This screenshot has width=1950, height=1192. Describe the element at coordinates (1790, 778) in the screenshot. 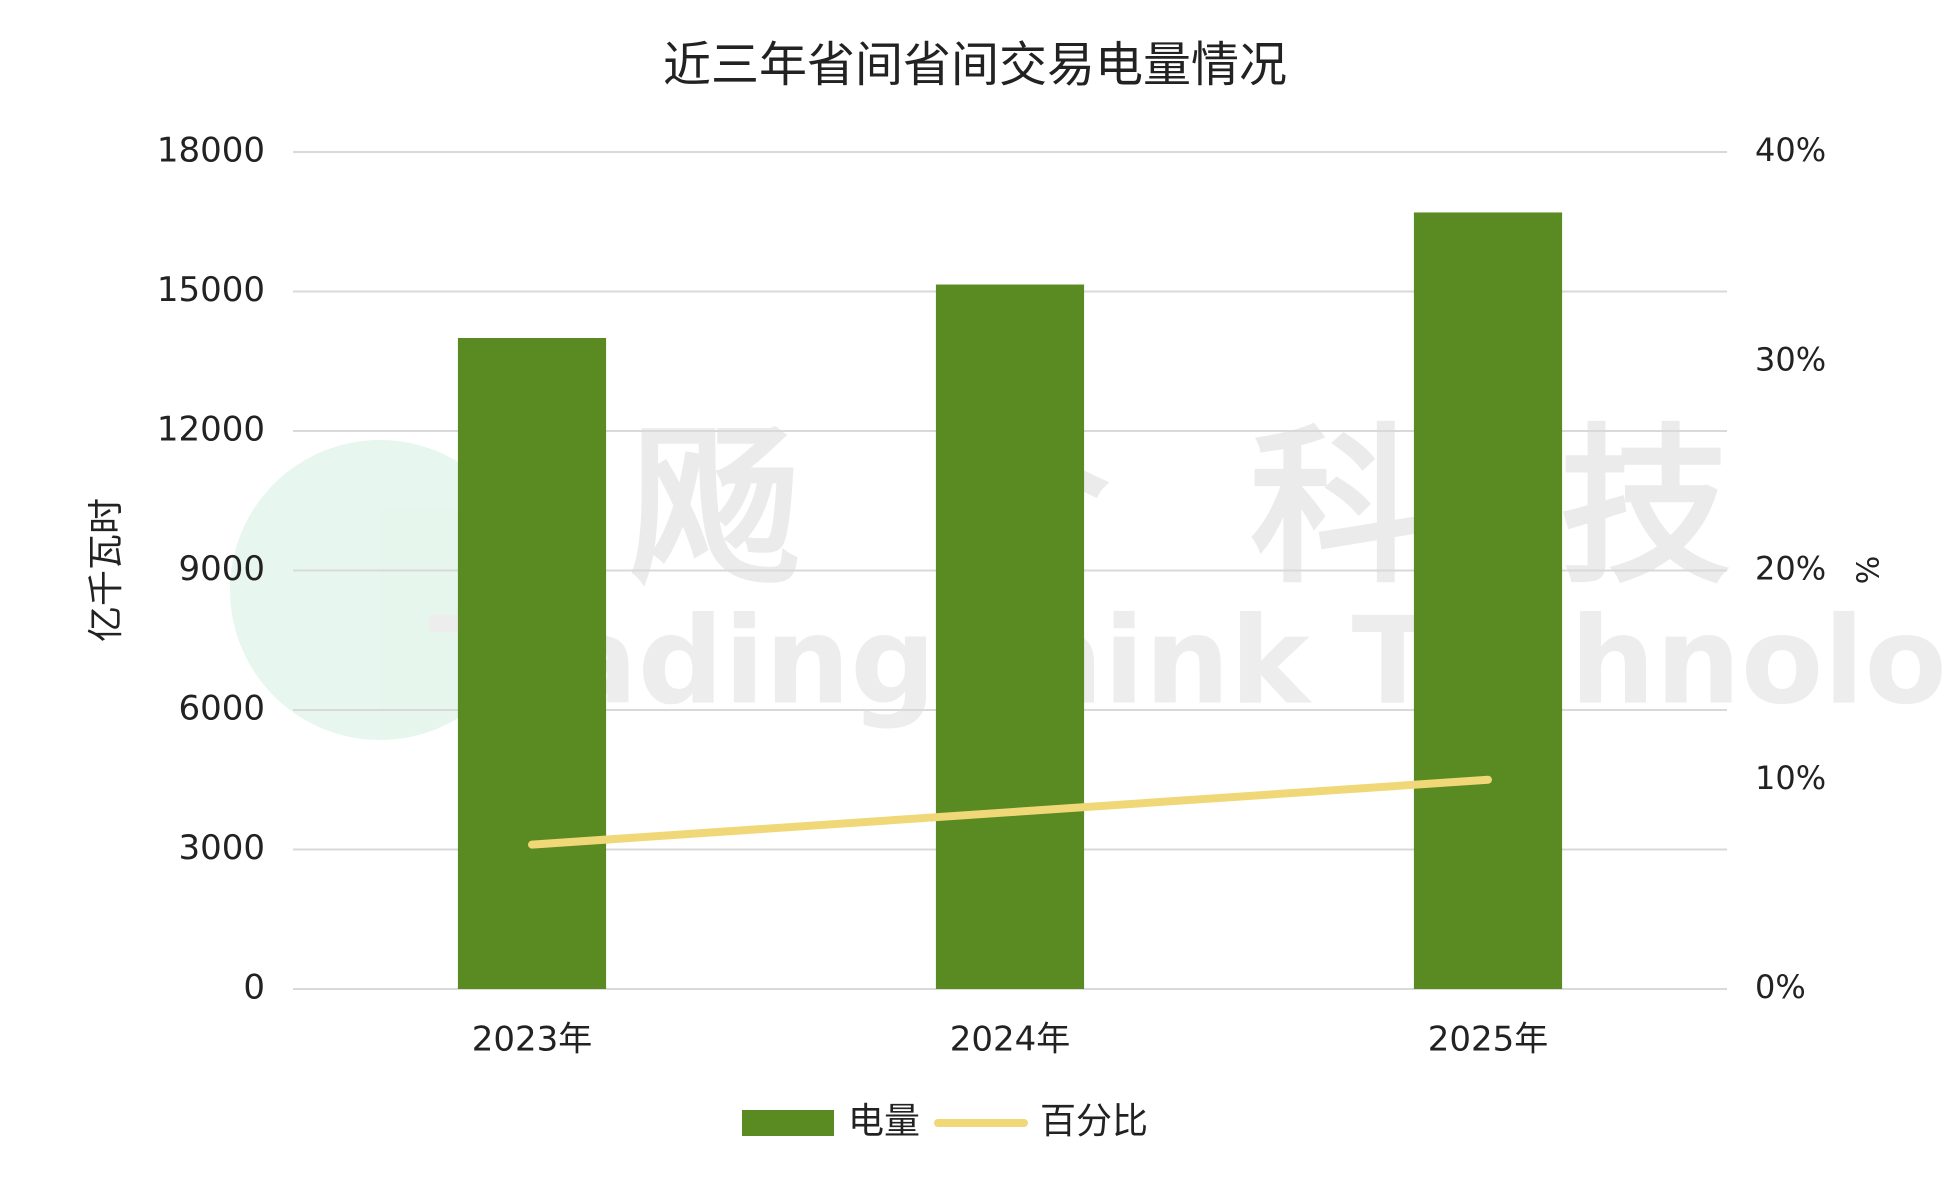

I see `y2-tick-label: 10%` at that location.